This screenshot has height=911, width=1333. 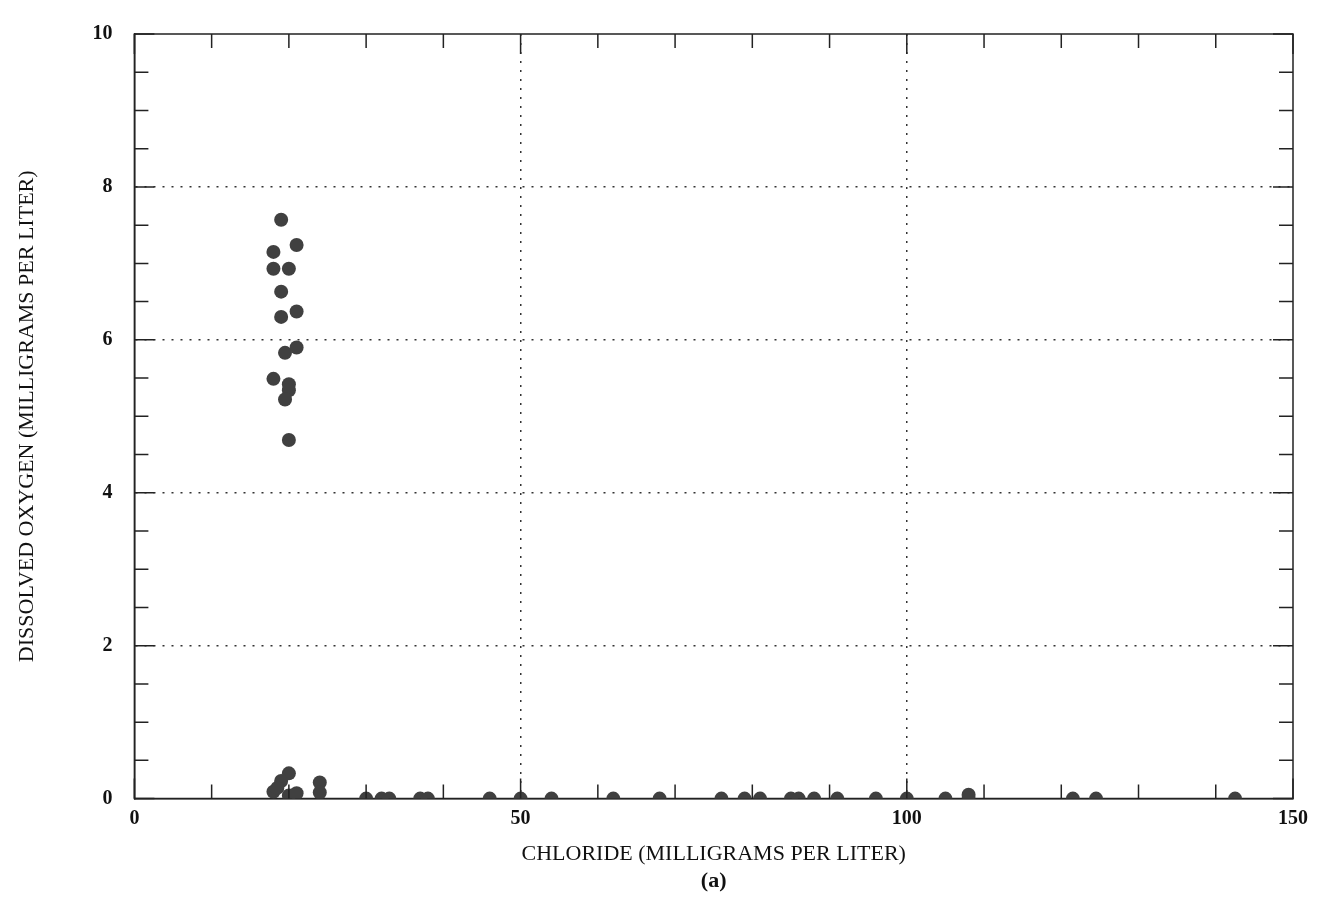 I want to click on text: (a), so click(x=713, y=880).